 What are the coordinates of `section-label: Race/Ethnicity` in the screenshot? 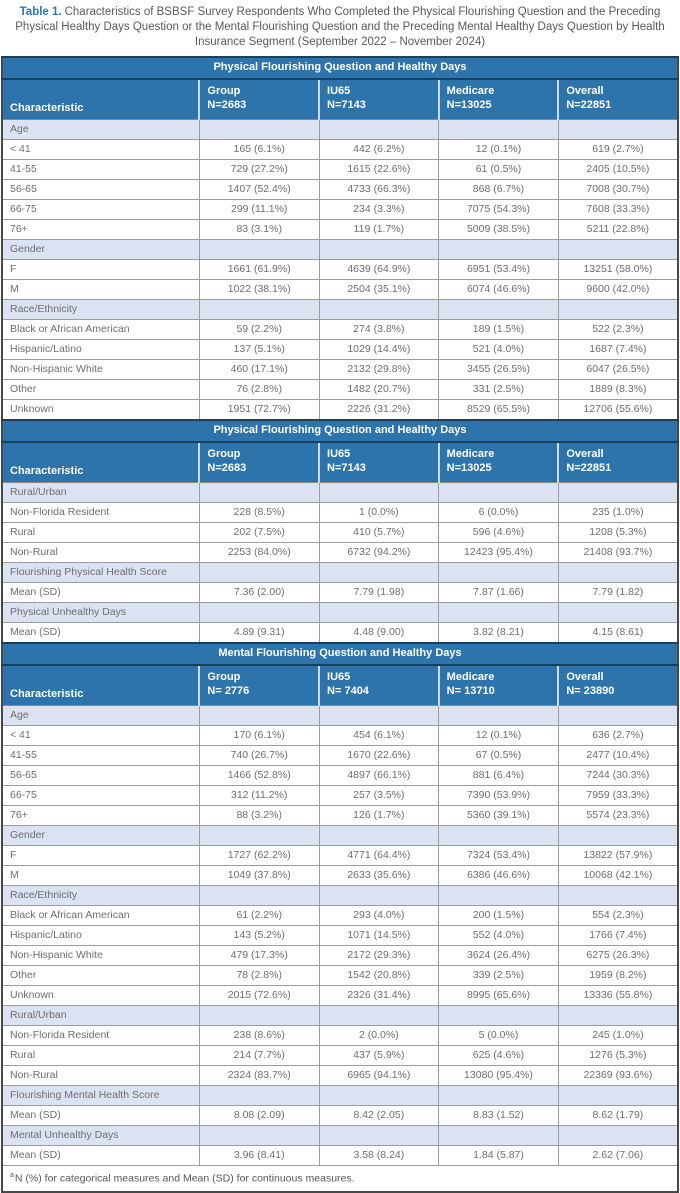 It's located at (100, 895).